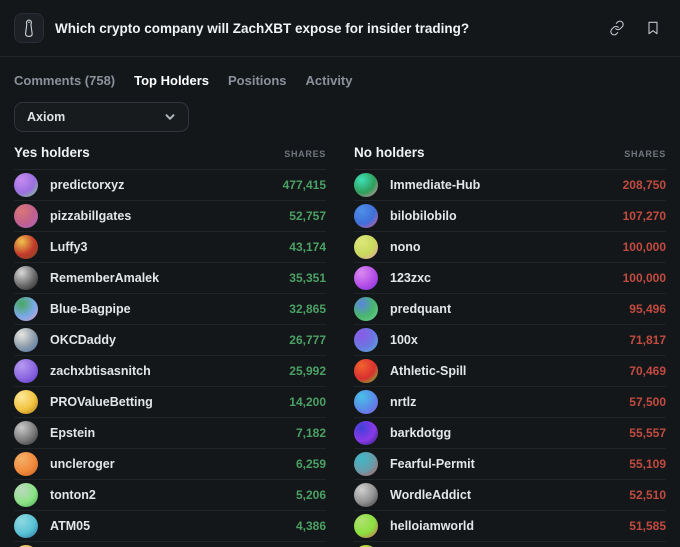  I want to click on holder-row: Blue-Bagpipe 32,865, so click(170, 309).